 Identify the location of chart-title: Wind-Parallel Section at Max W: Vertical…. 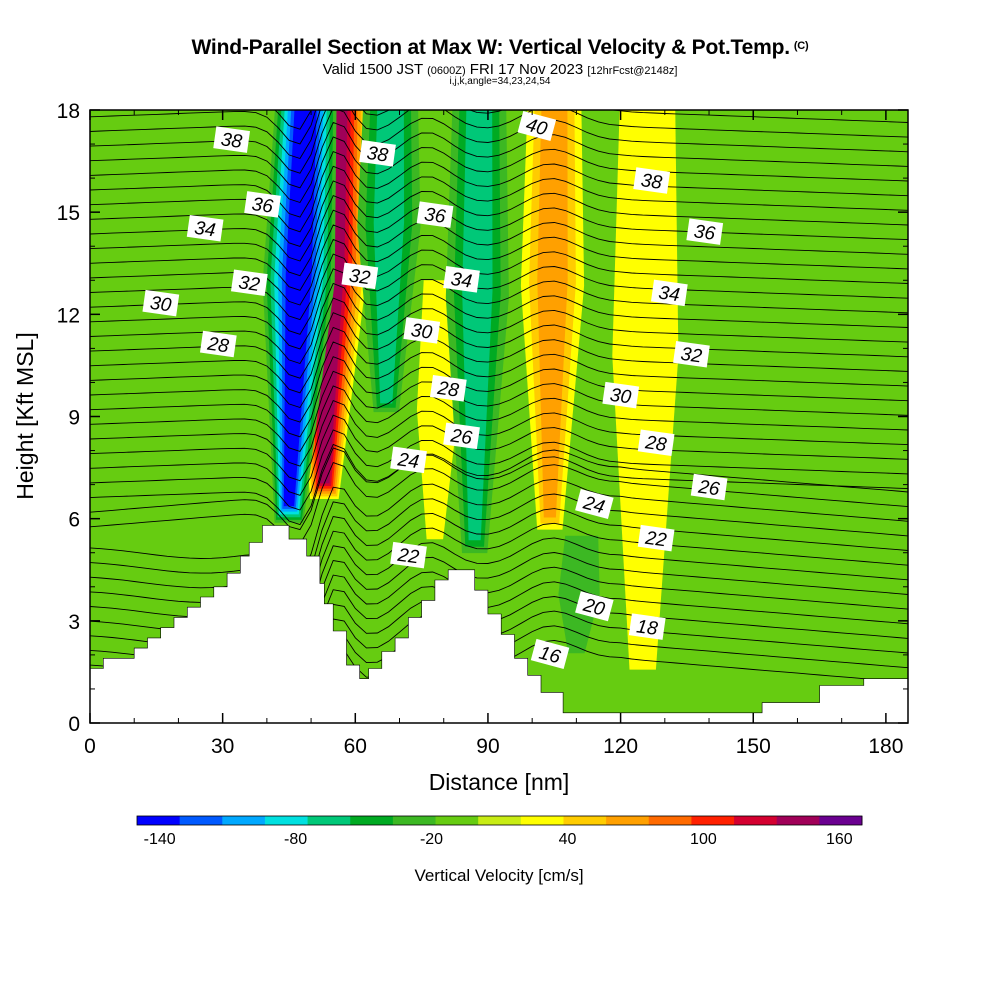
(500, 48).